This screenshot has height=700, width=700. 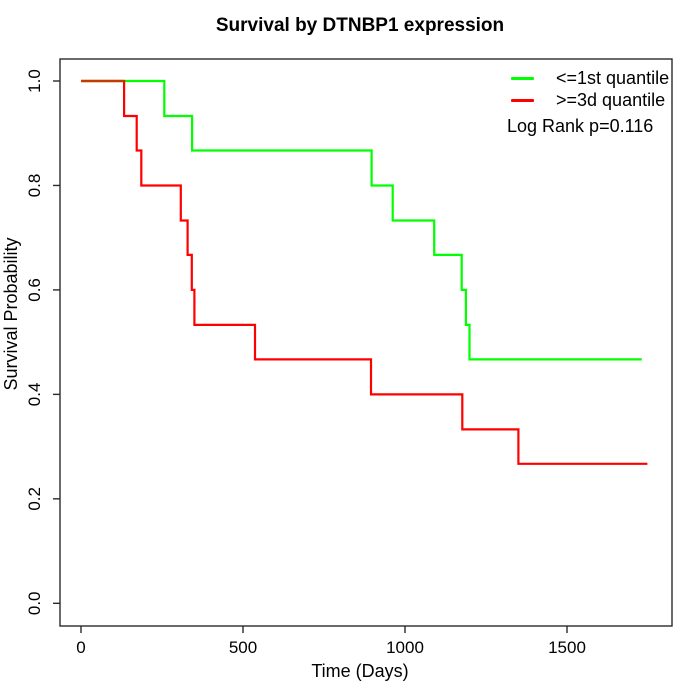 I want to click on legend-label-third-quantile: >=3d quantile, so click(x=611, y=100).